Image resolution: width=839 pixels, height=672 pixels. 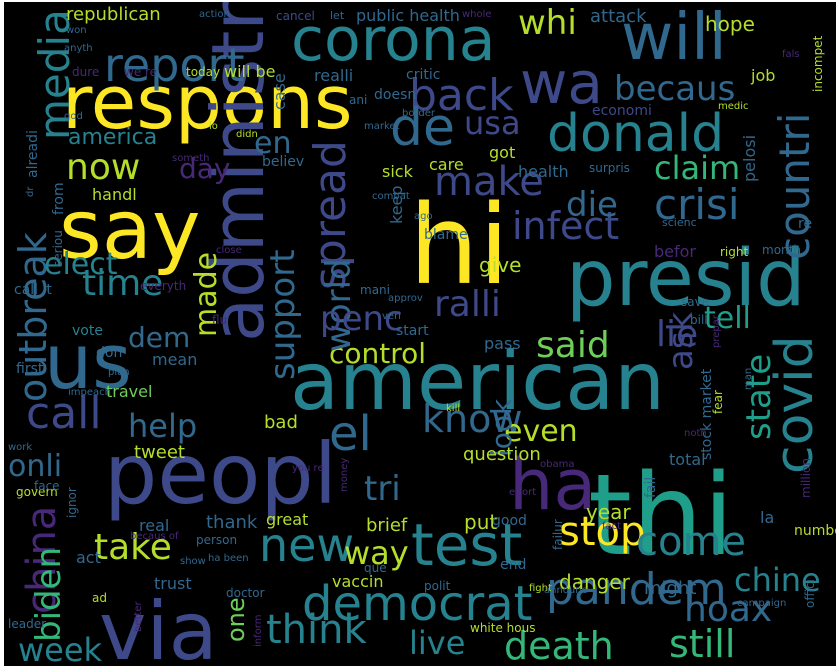 What do you see at coordinates (609, 168) in the screenshot?
I see `cloud-word: surpris` at bounding box center [609, 168].